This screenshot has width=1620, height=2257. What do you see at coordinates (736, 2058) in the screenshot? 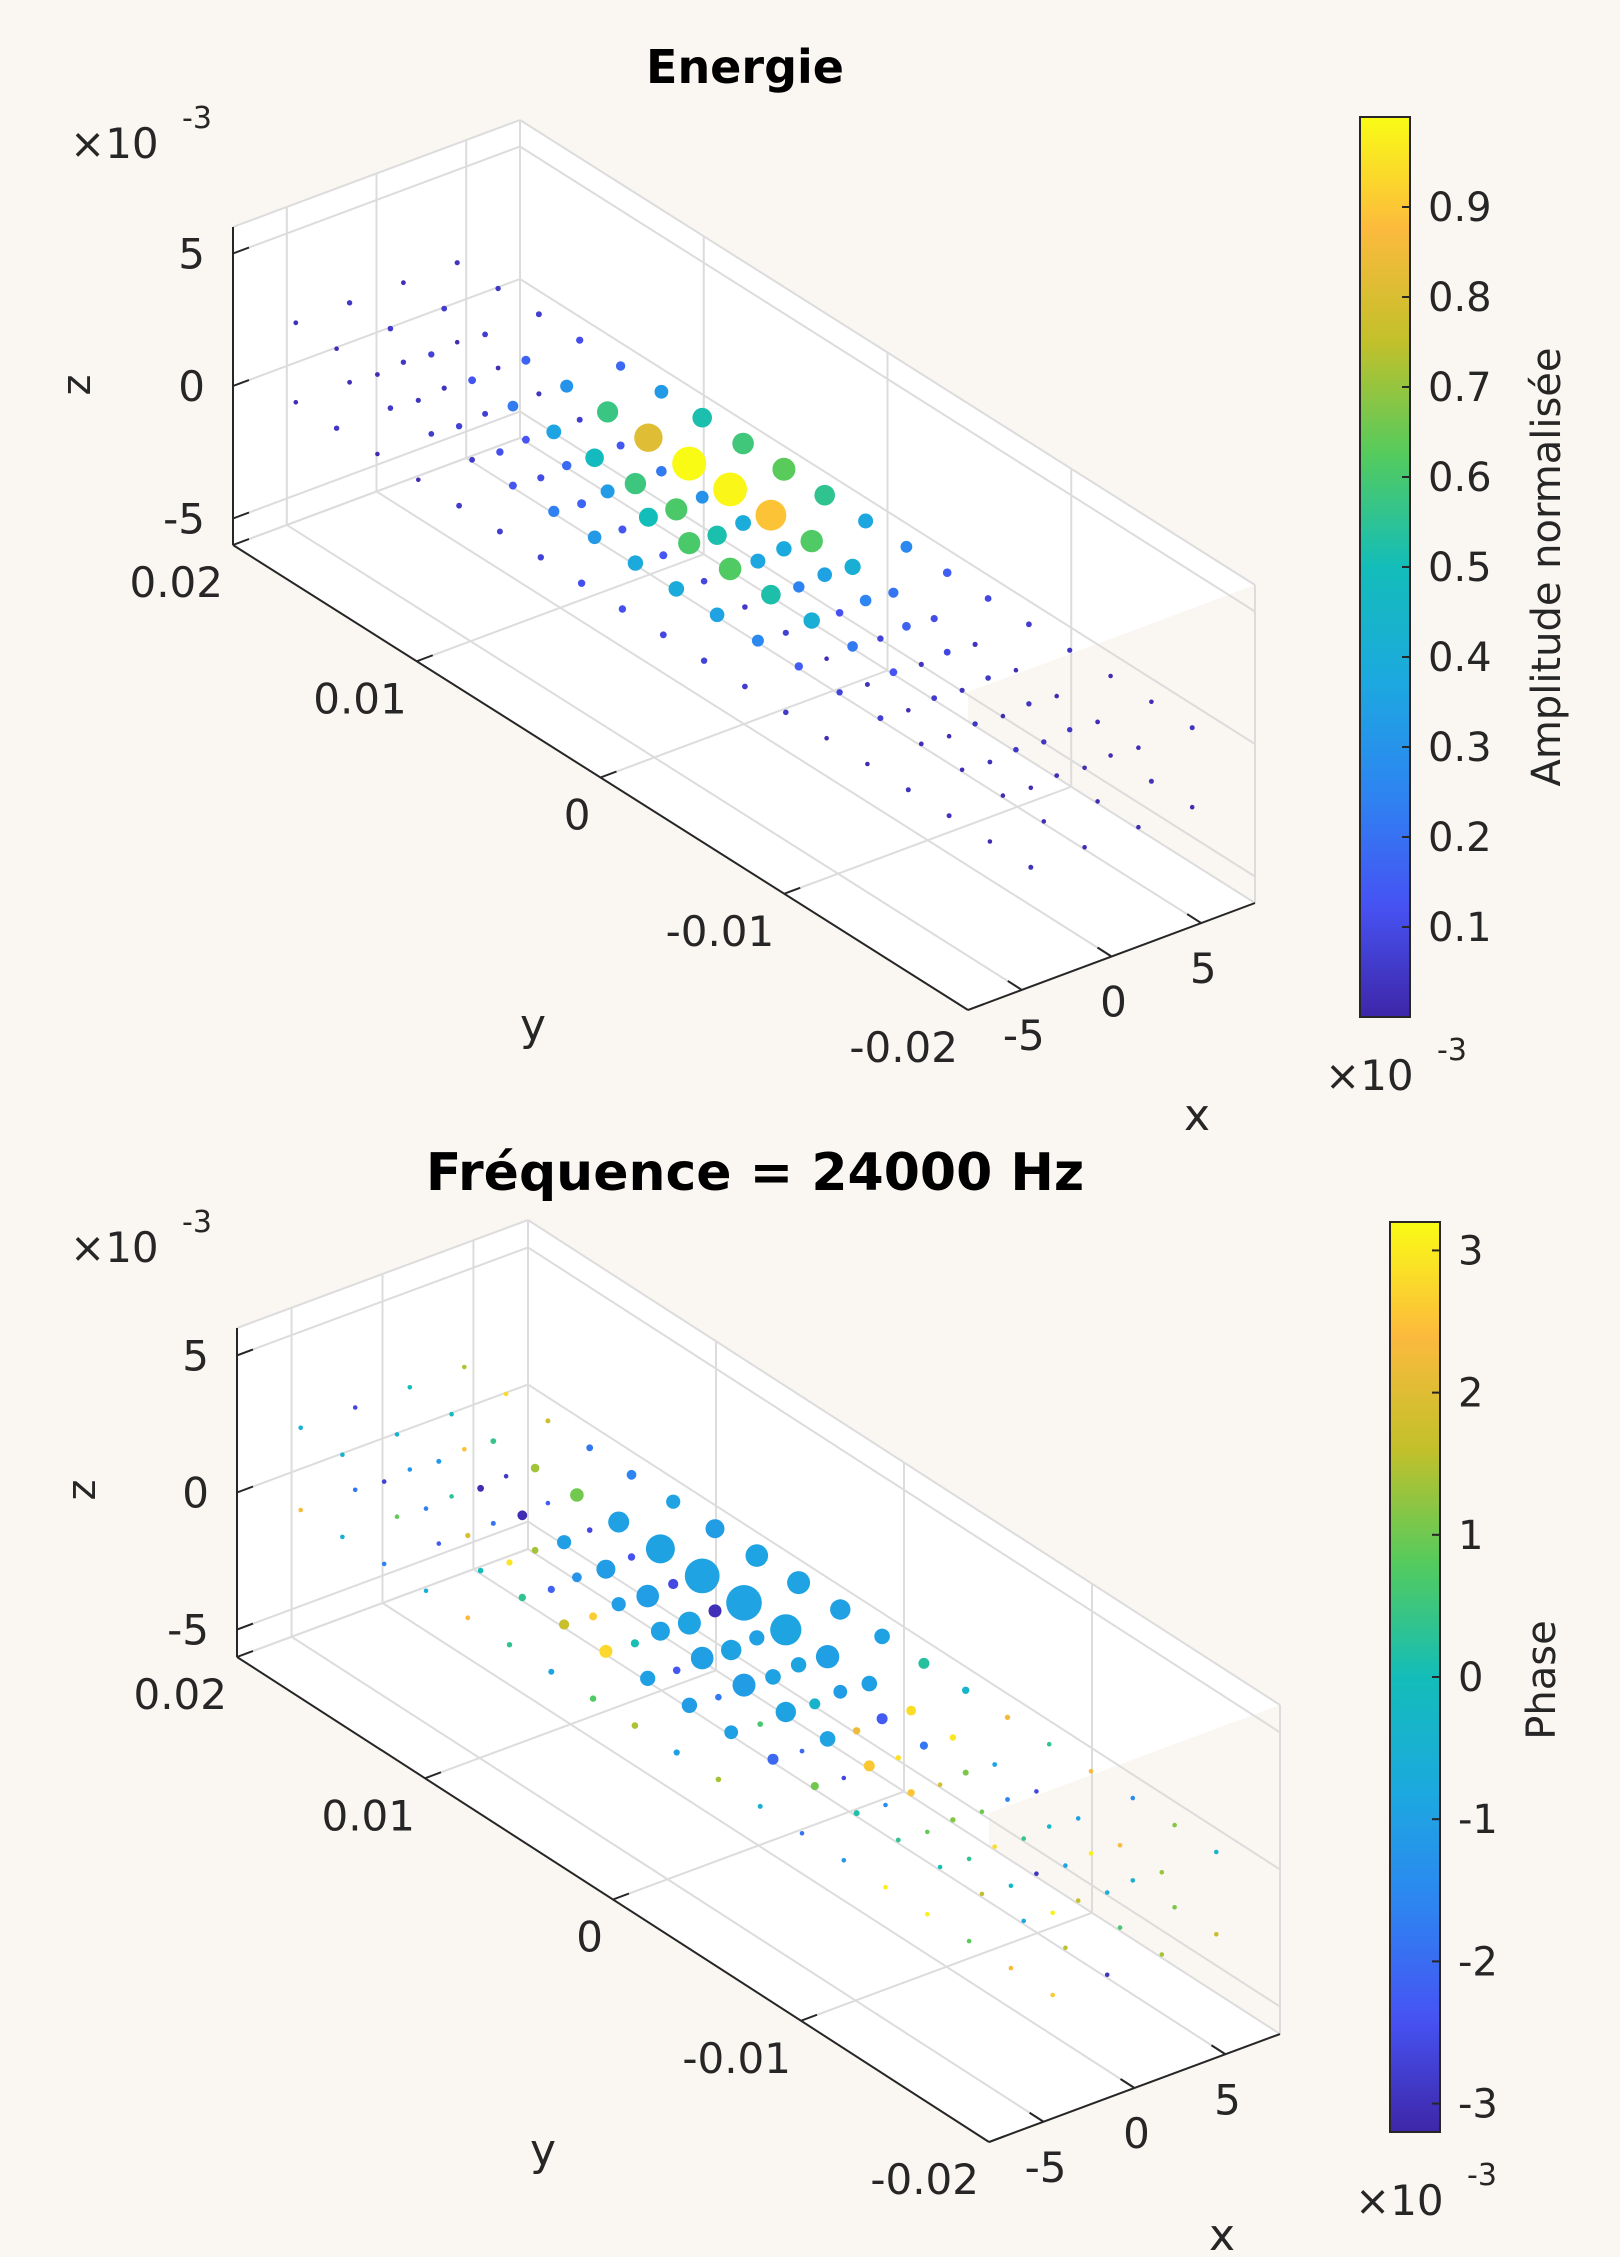
I see `y-tick-label: -0.01` at bounding box center [736, 2058].